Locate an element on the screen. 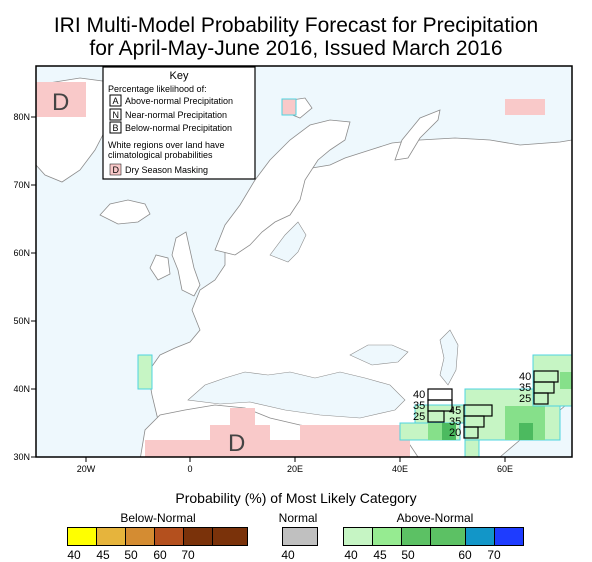 The height and width of the screenshot is (562, 592). lat-label-40n: 40N is located at coordinates (21, 389).